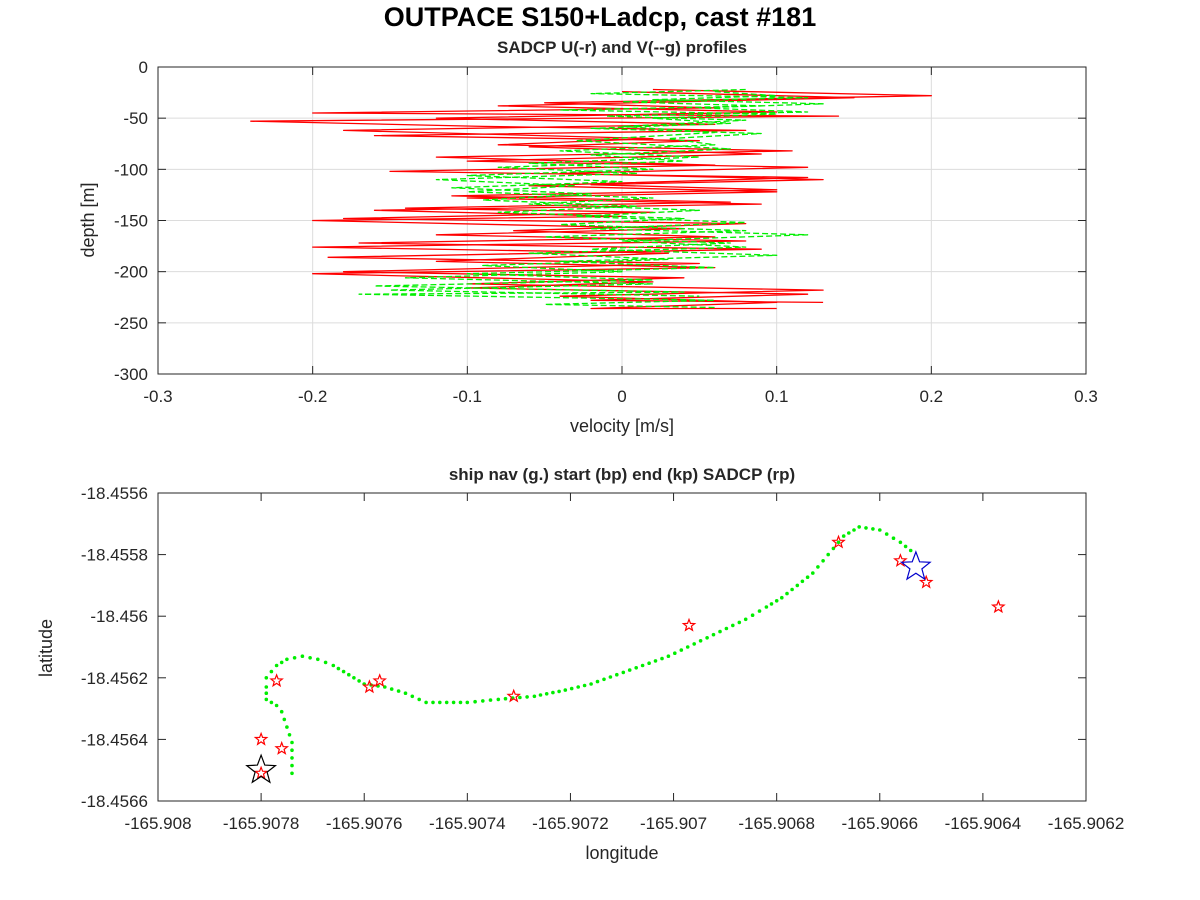  I want to click on nav-x-tick-label: -165.9076, so click(364, 823).